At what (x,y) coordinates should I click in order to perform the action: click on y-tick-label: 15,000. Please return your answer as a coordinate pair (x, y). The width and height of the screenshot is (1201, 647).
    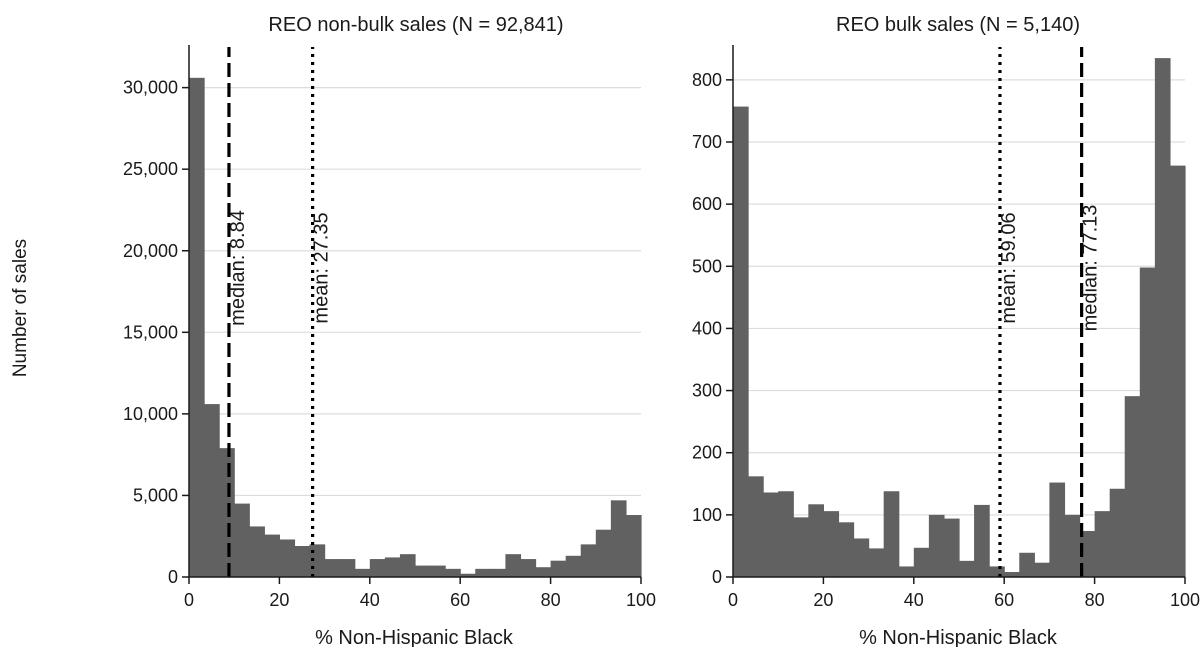
    Looking at the image, I should click on (150, 332).